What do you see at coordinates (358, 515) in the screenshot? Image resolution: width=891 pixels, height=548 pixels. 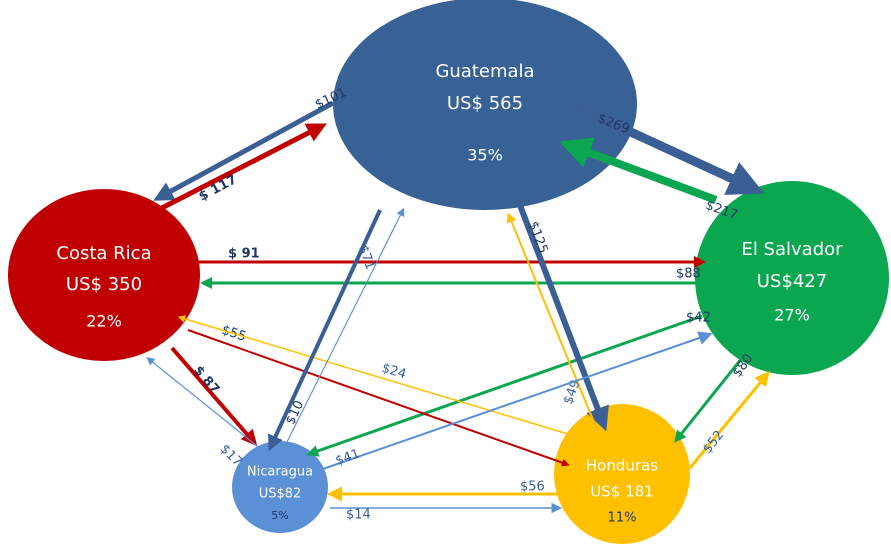 I see `flow-label: $14` at bounding box center [358, 515].